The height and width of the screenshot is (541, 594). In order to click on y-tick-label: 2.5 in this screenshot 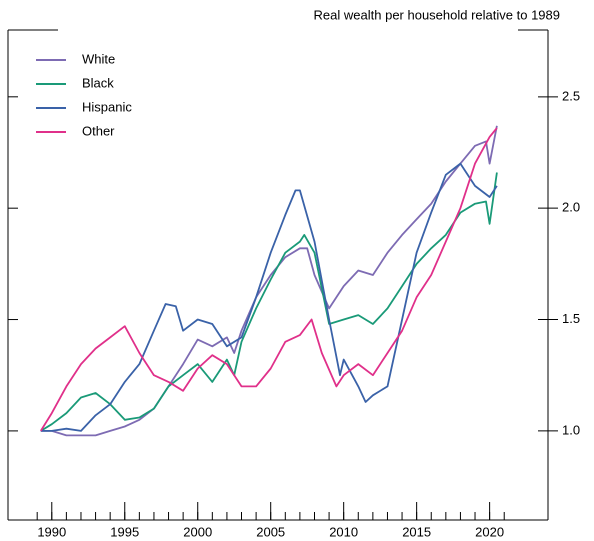, I will do `click(571, 95)`.